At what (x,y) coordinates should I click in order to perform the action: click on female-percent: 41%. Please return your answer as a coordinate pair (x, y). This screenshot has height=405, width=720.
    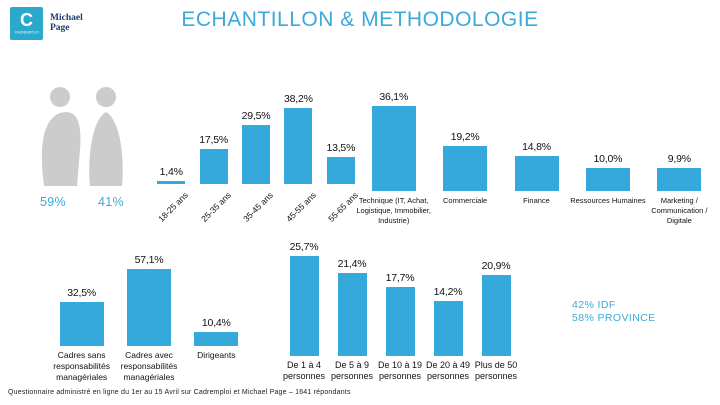
    Looking at the image, I should click on (111, 202).